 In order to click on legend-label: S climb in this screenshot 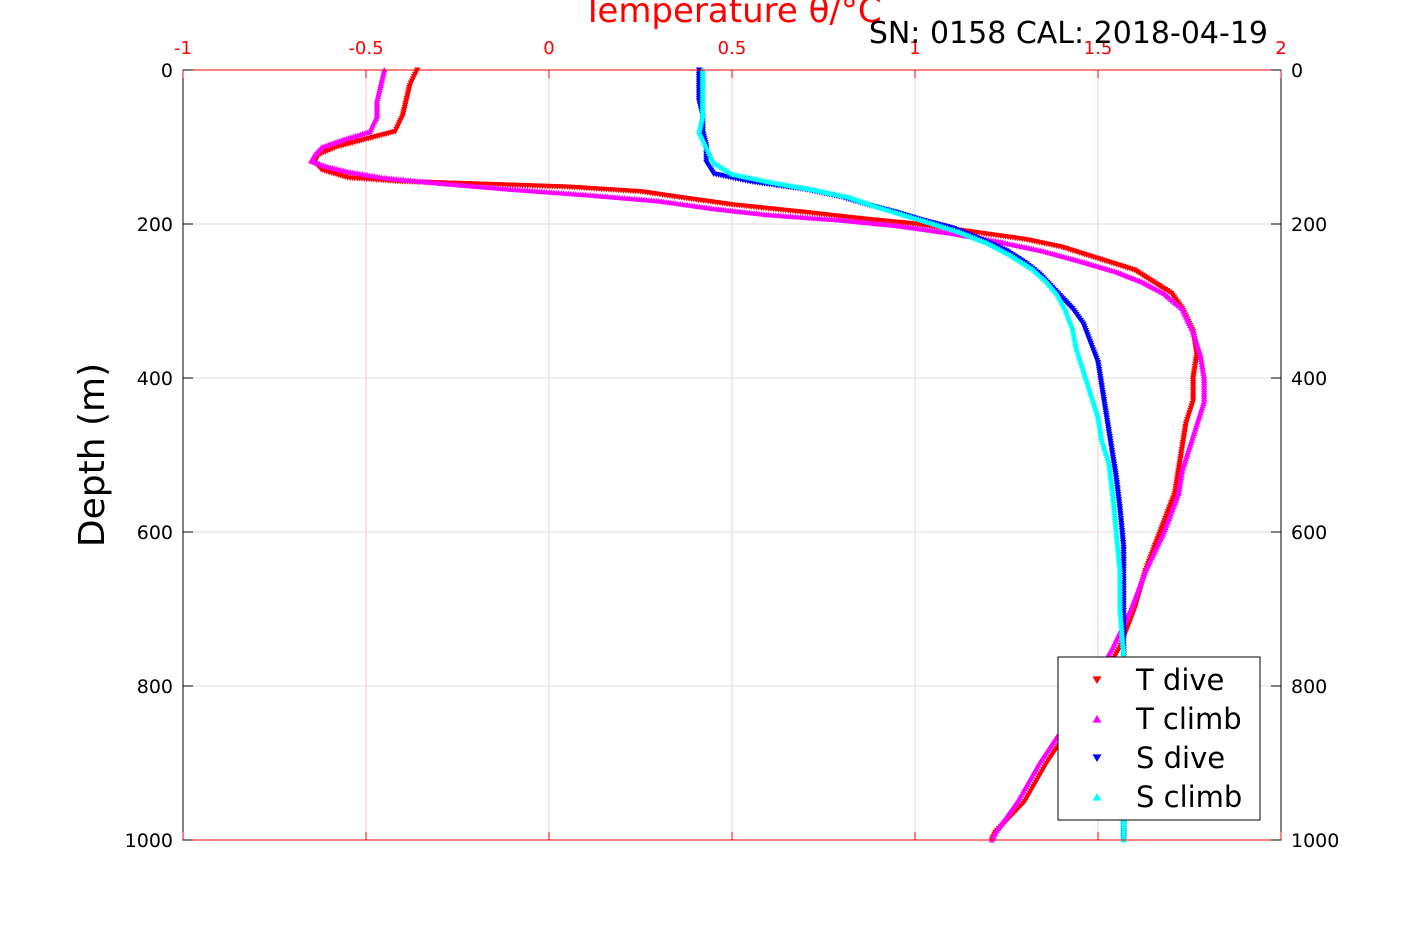, I will do `click(1189, 797)`.